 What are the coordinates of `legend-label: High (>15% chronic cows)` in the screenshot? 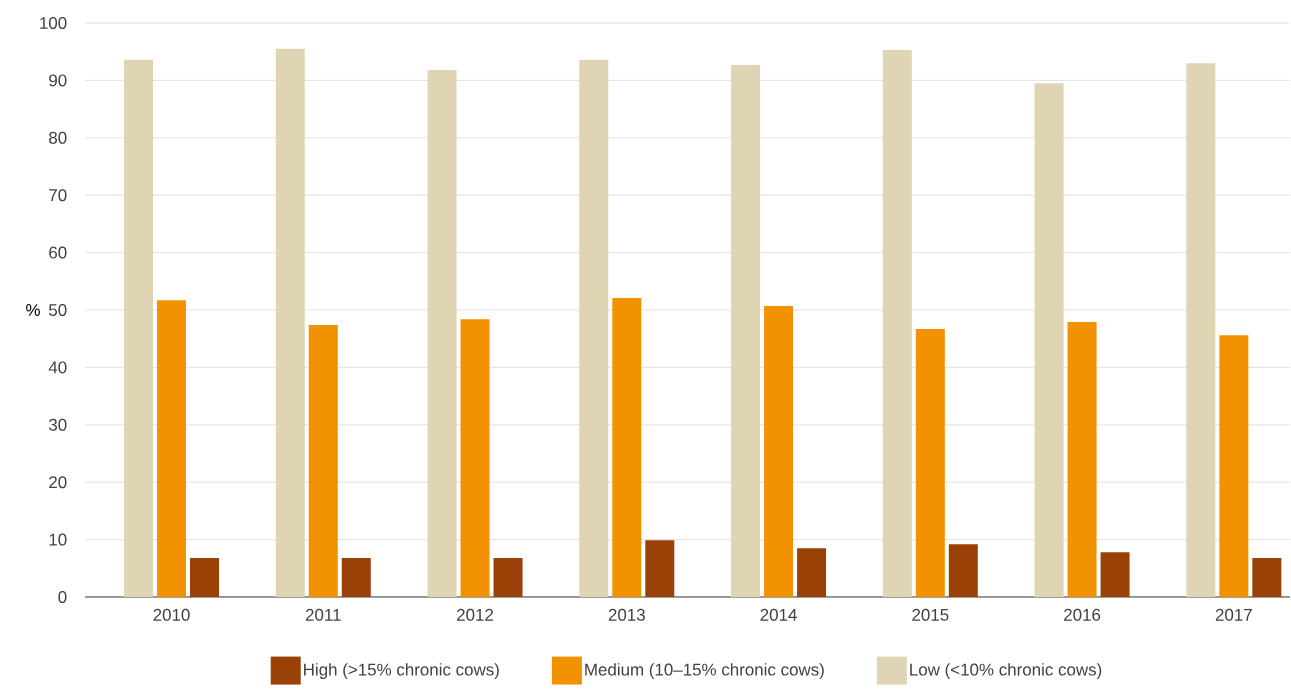 It's located at (401, 671).